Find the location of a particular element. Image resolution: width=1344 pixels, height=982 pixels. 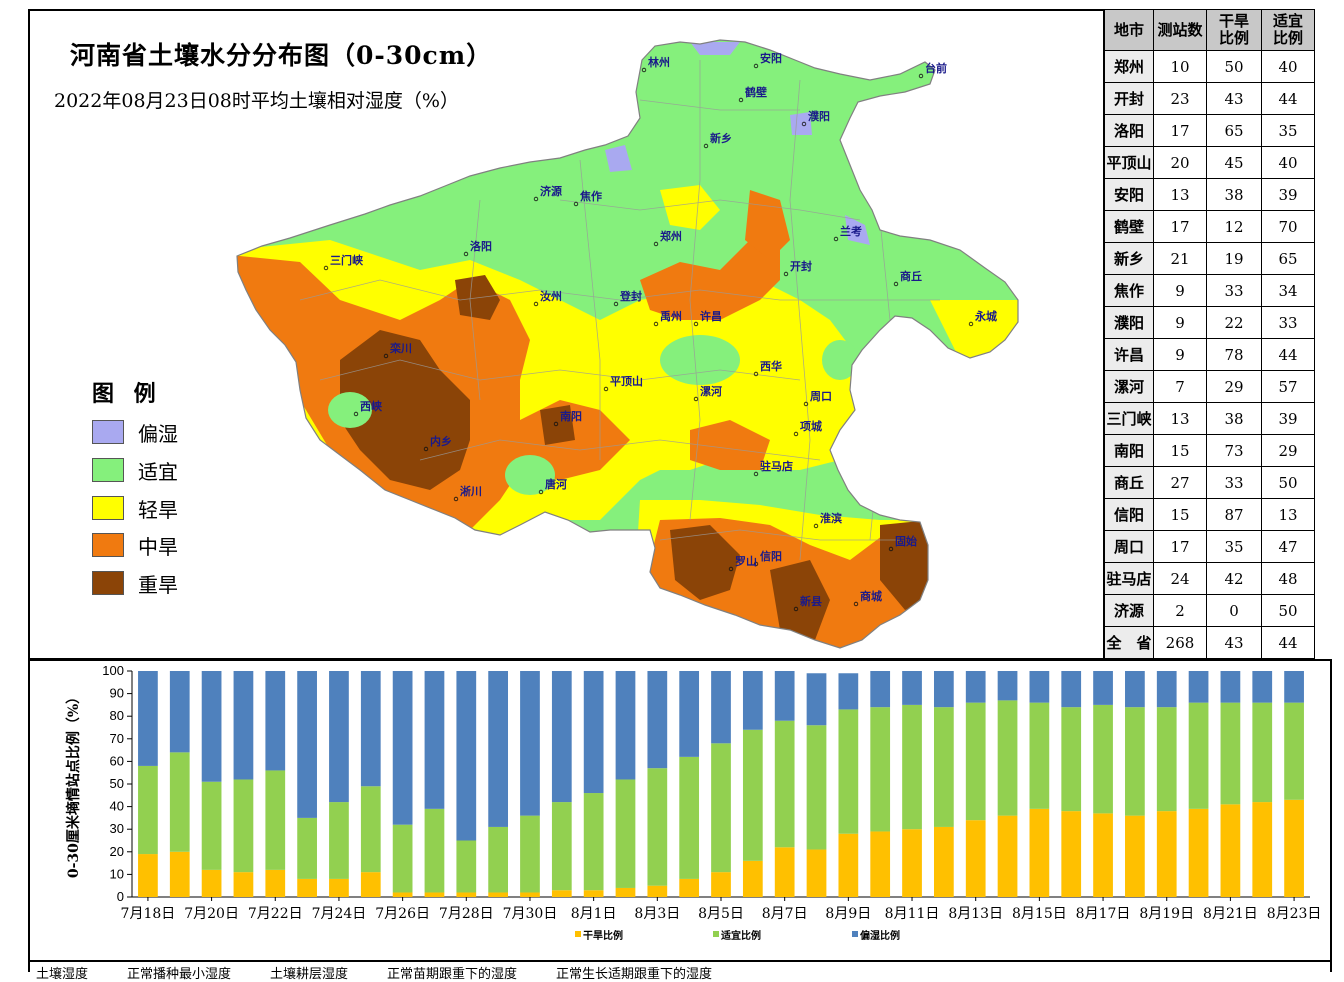

cell-suitable-ratio: 29 is located at coordinates (1288, 450).